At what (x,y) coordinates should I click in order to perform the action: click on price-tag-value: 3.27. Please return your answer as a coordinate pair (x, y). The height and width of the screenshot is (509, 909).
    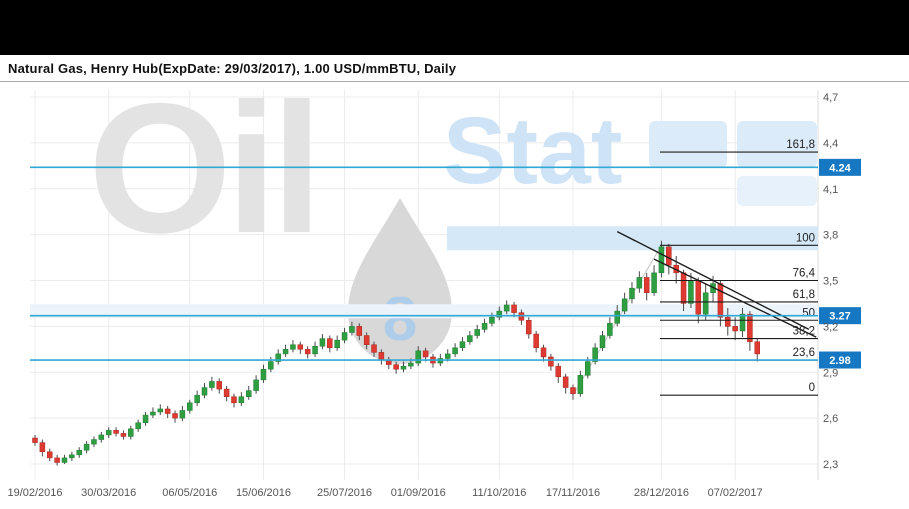
    Looking at the image, I should click on (839, 317).